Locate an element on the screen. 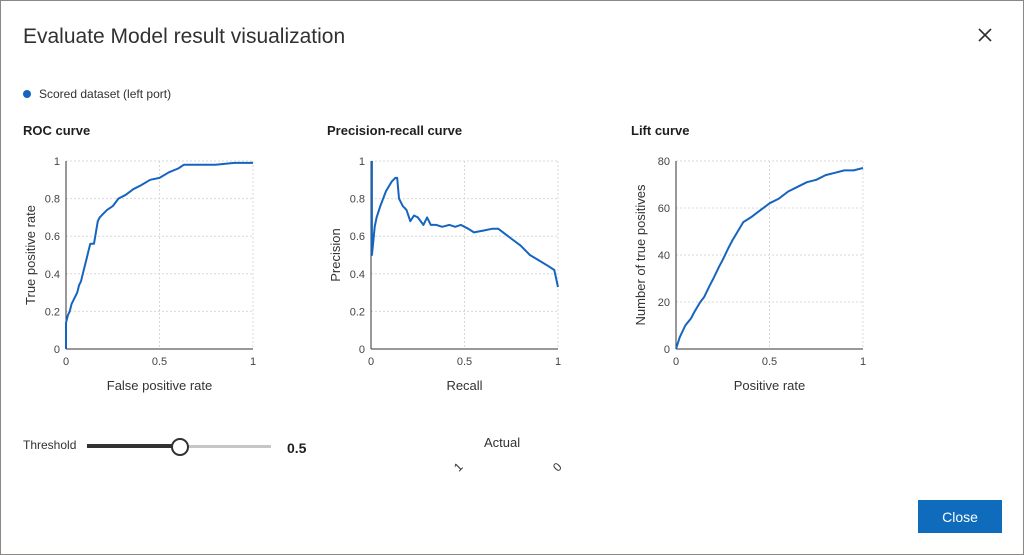 Image resolution: width=1024 pixels, height=555 pixels. confusion-tick-0: 0 is located at coordinates (557, 467).